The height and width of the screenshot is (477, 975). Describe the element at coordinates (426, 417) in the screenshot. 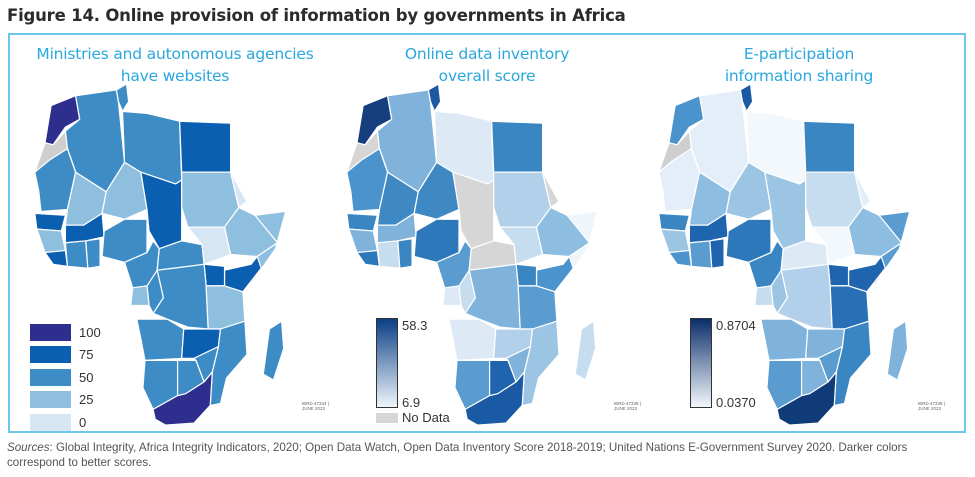

I see `no-data-label: No Data` at that location.